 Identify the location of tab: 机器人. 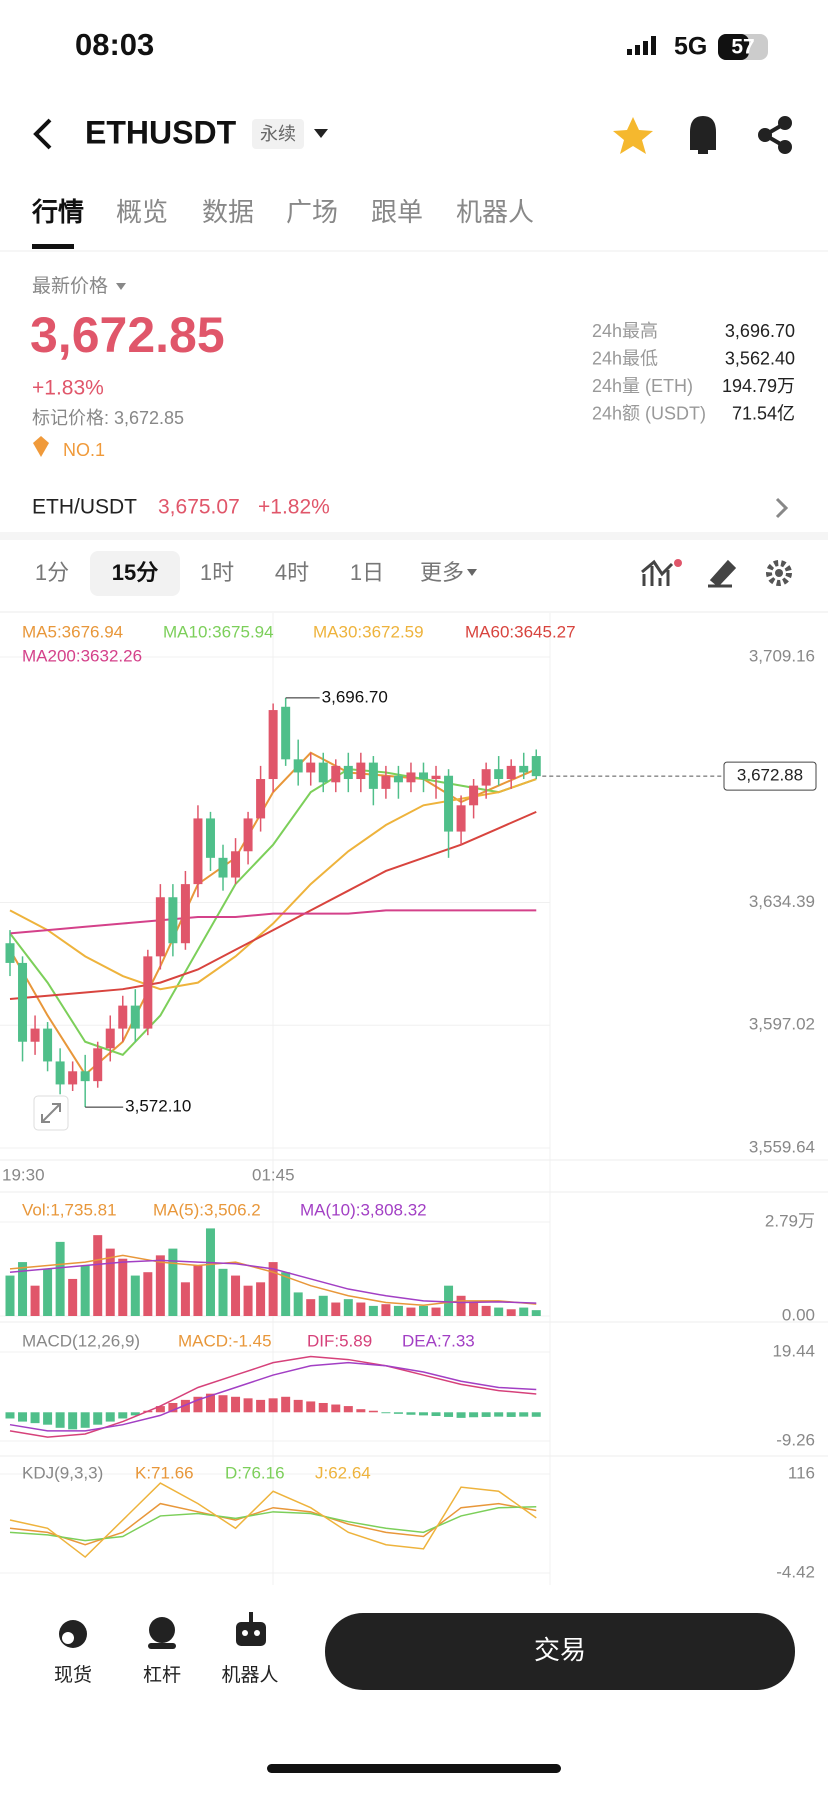
(495, 212).